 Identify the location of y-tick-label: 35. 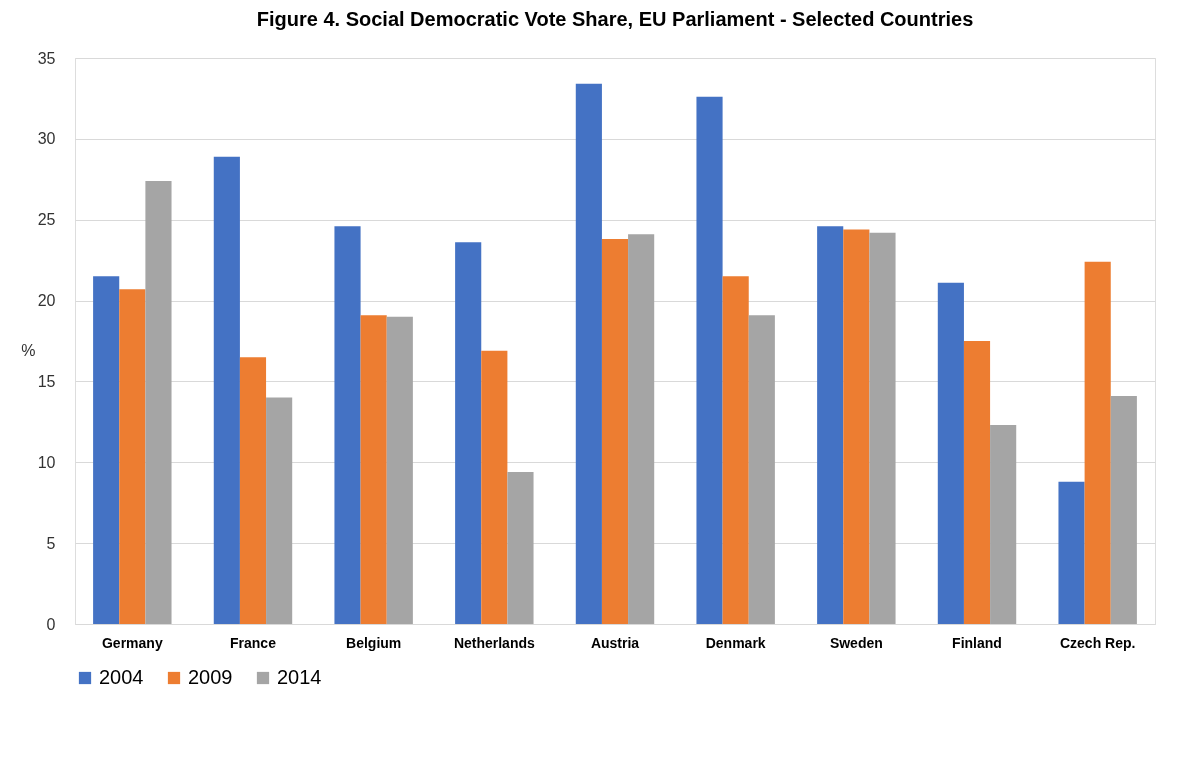
(46, 58).